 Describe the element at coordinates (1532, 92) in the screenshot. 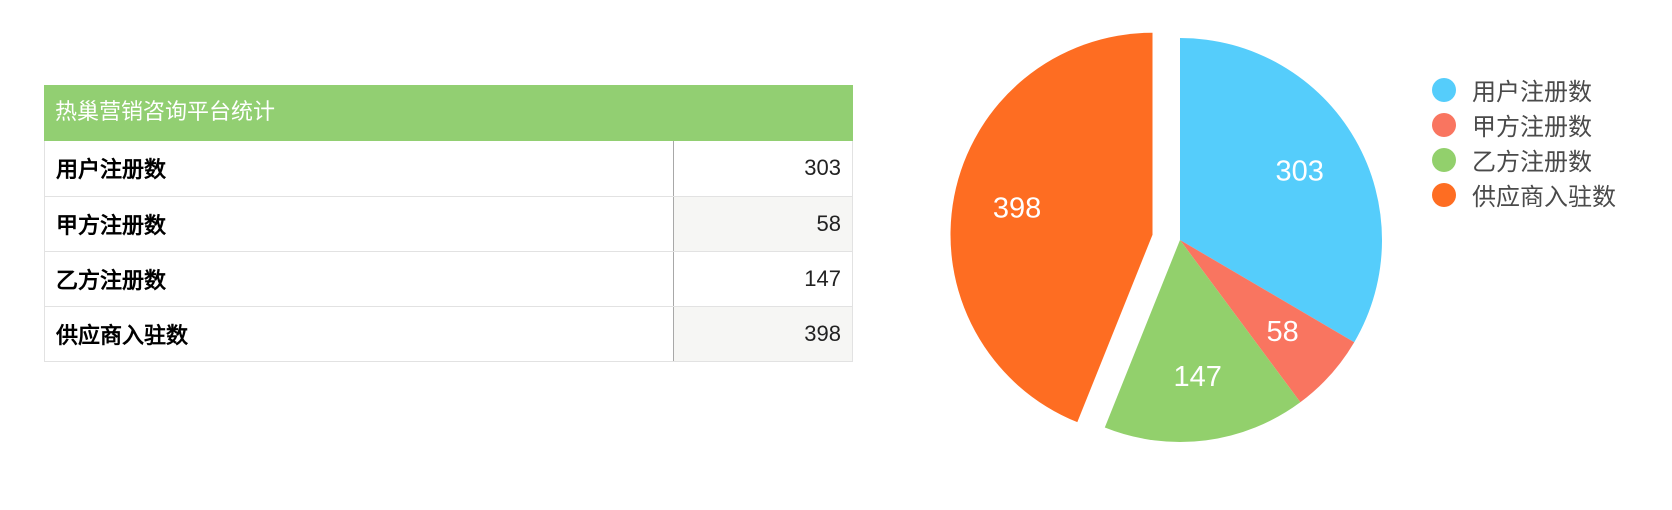

I see `legend-label: 用户注册数` at that location.